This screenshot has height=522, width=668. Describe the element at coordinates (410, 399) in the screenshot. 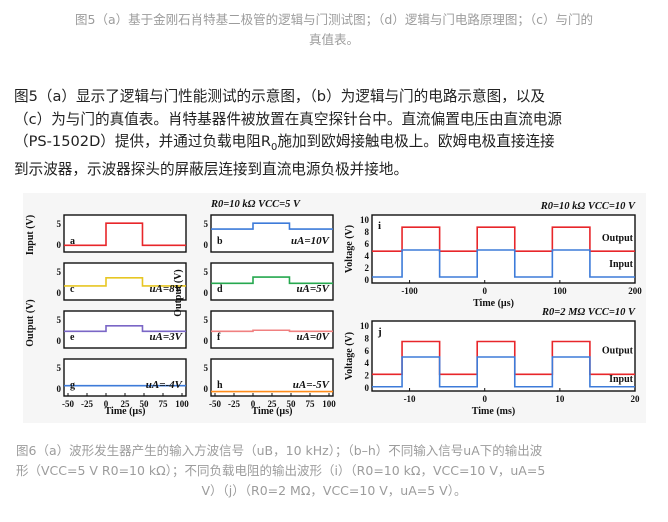

I see `panel-j-xtick-label: -10` at that location.